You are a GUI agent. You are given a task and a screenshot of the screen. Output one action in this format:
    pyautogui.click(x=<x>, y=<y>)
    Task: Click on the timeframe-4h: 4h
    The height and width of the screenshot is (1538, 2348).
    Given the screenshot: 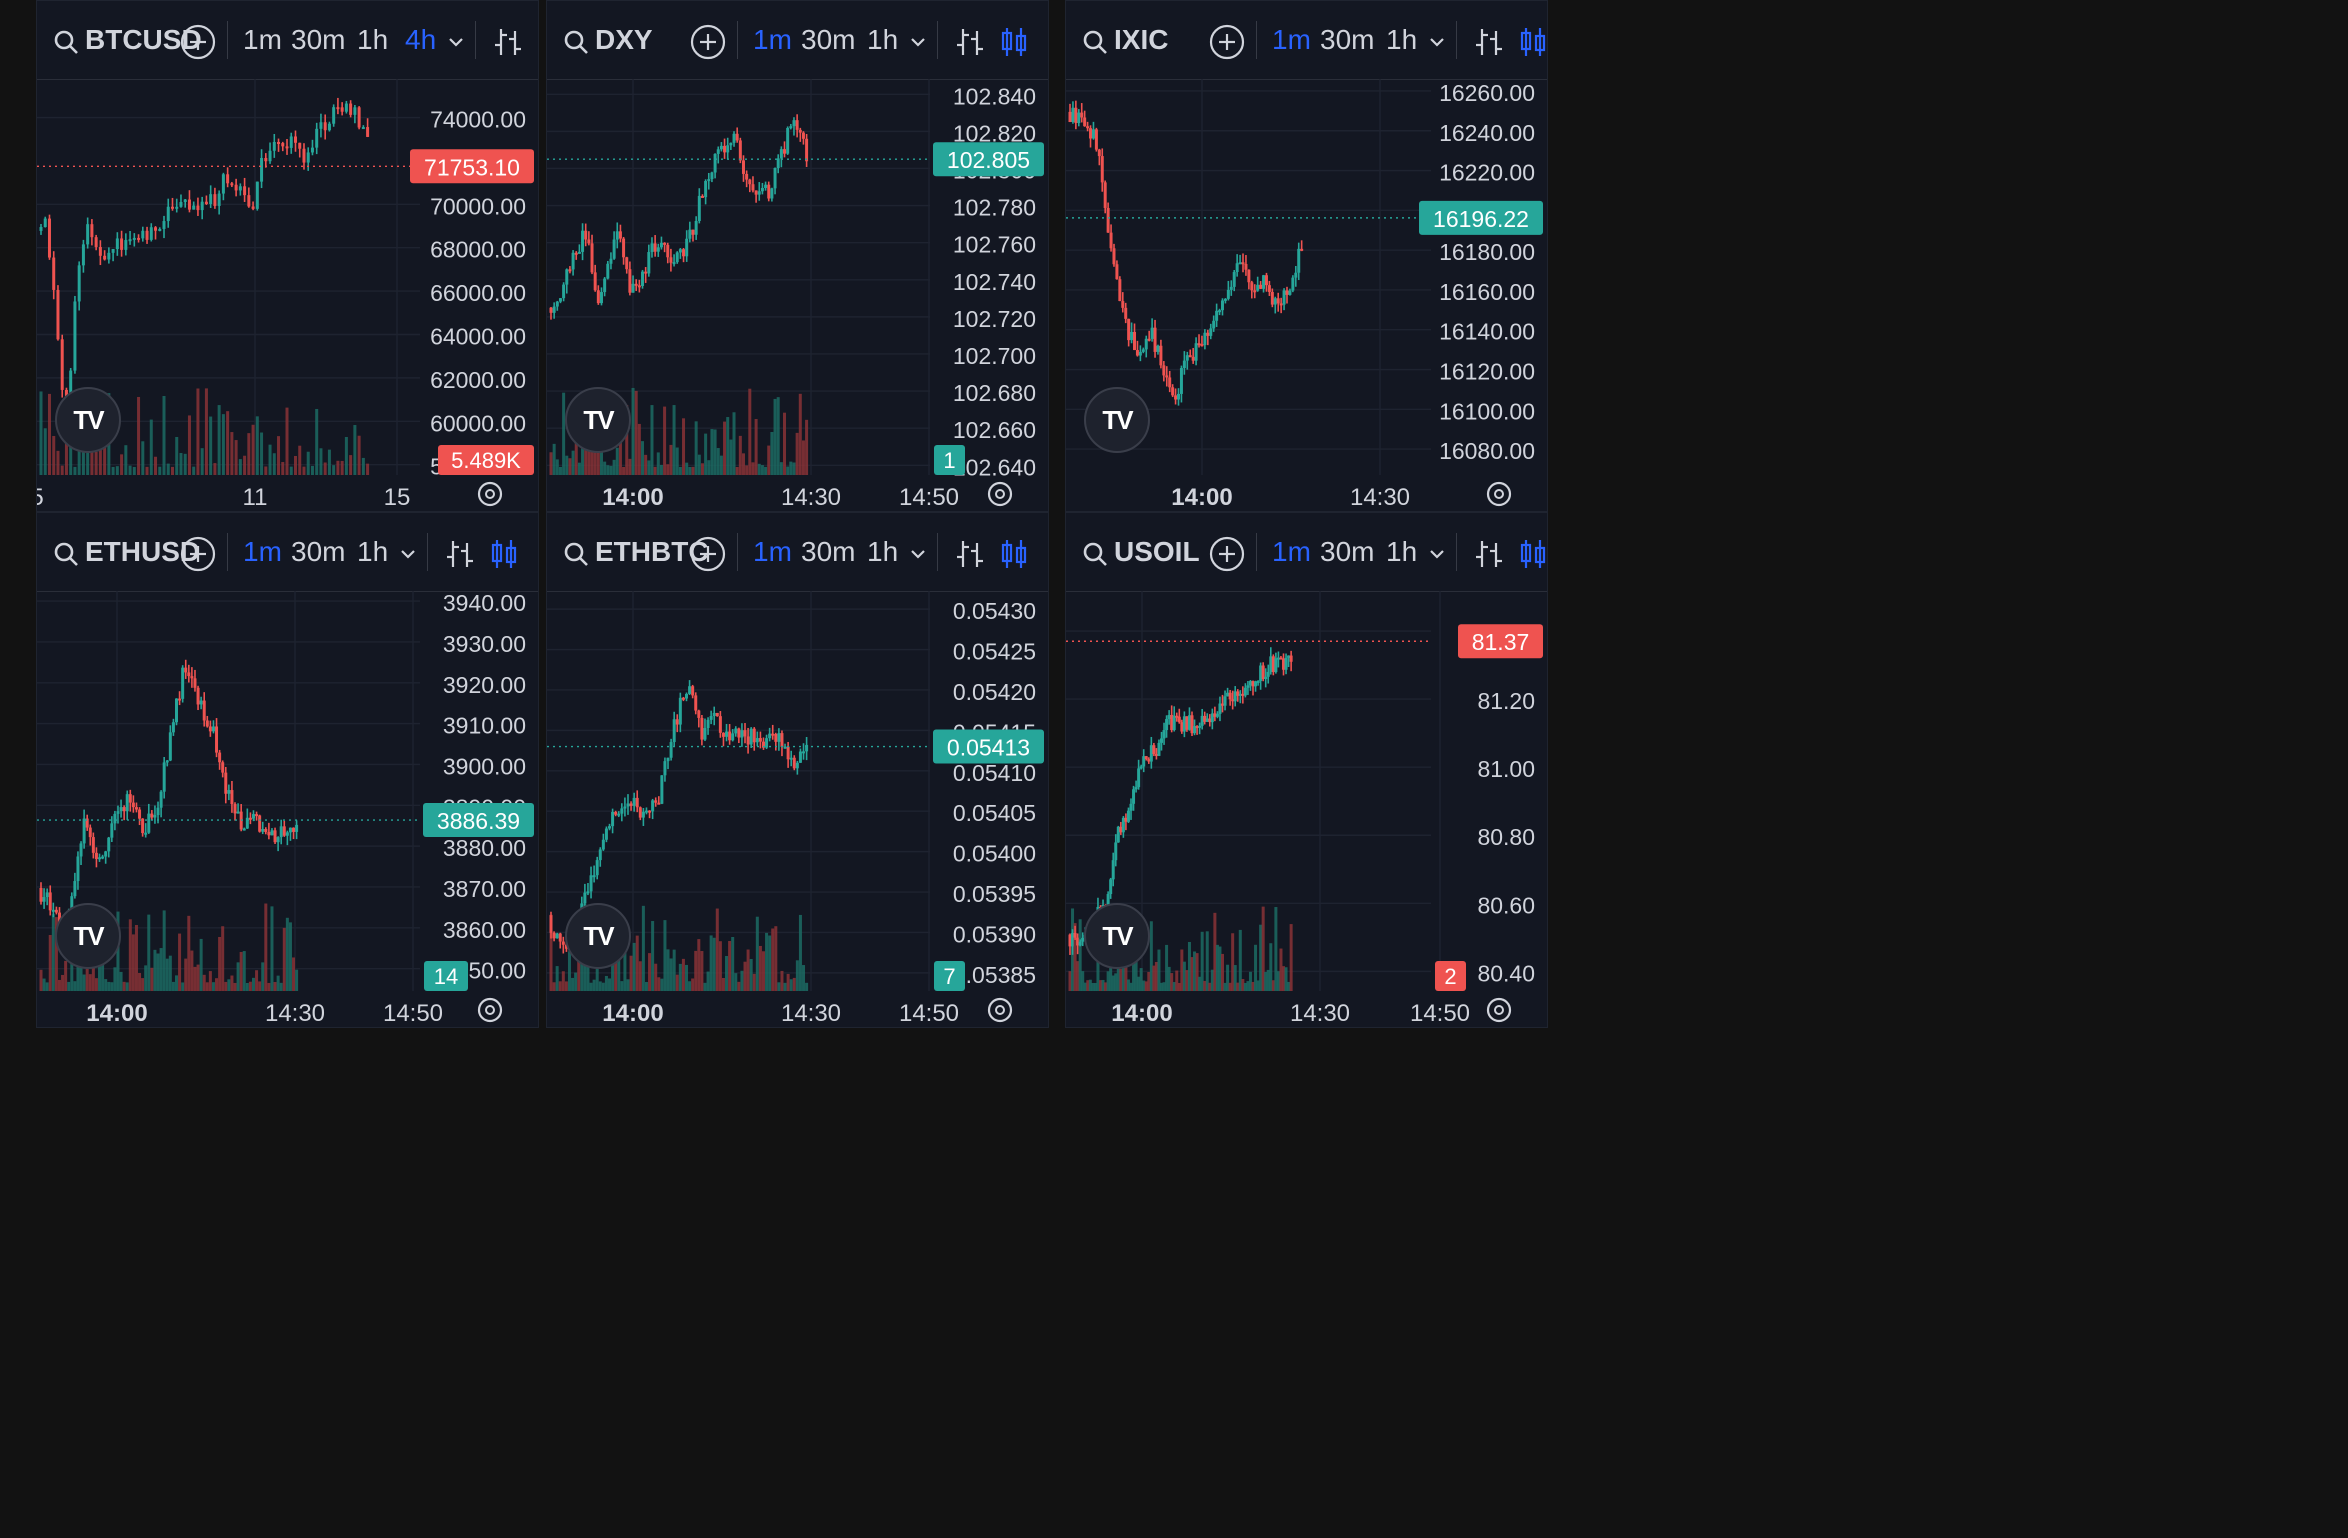 What is the action you would take?
    pyautogui.click(x=421, y=39)
    